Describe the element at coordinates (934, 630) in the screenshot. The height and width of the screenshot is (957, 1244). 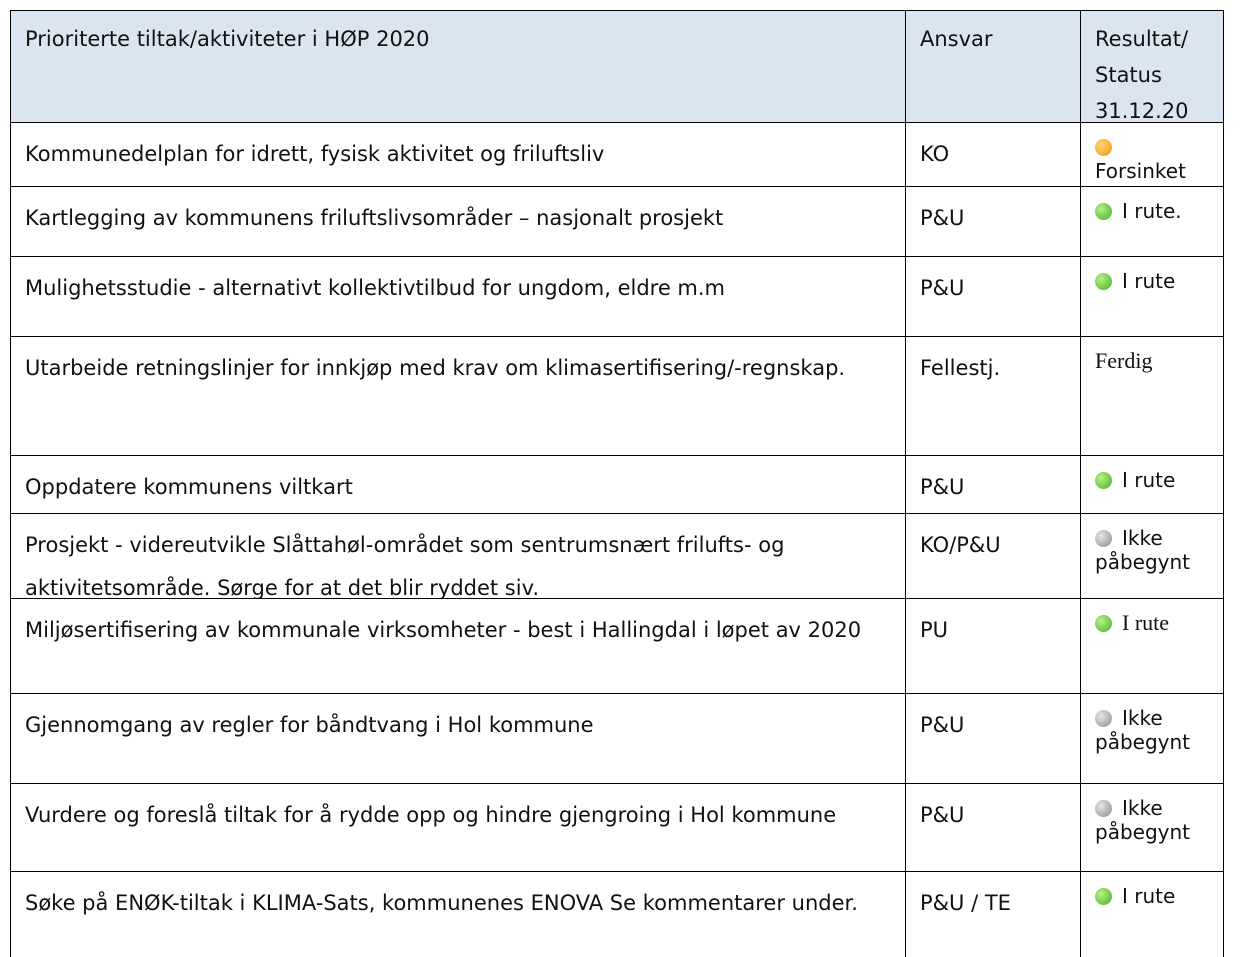
I see `cell-text: PU` at that location.